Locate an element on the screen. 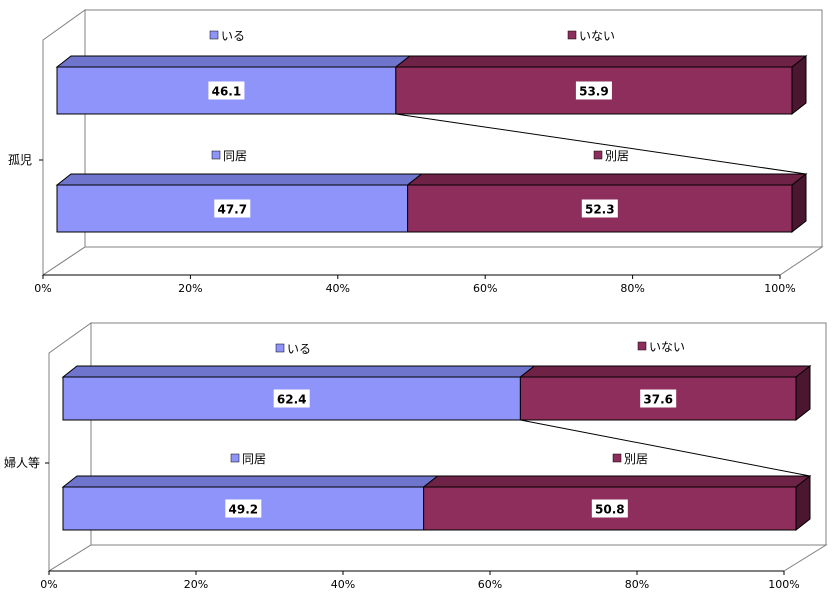 The width and height of the screenshot is (835, 608). data-label-別居: 52.3 is located at coordinates (600, 210).